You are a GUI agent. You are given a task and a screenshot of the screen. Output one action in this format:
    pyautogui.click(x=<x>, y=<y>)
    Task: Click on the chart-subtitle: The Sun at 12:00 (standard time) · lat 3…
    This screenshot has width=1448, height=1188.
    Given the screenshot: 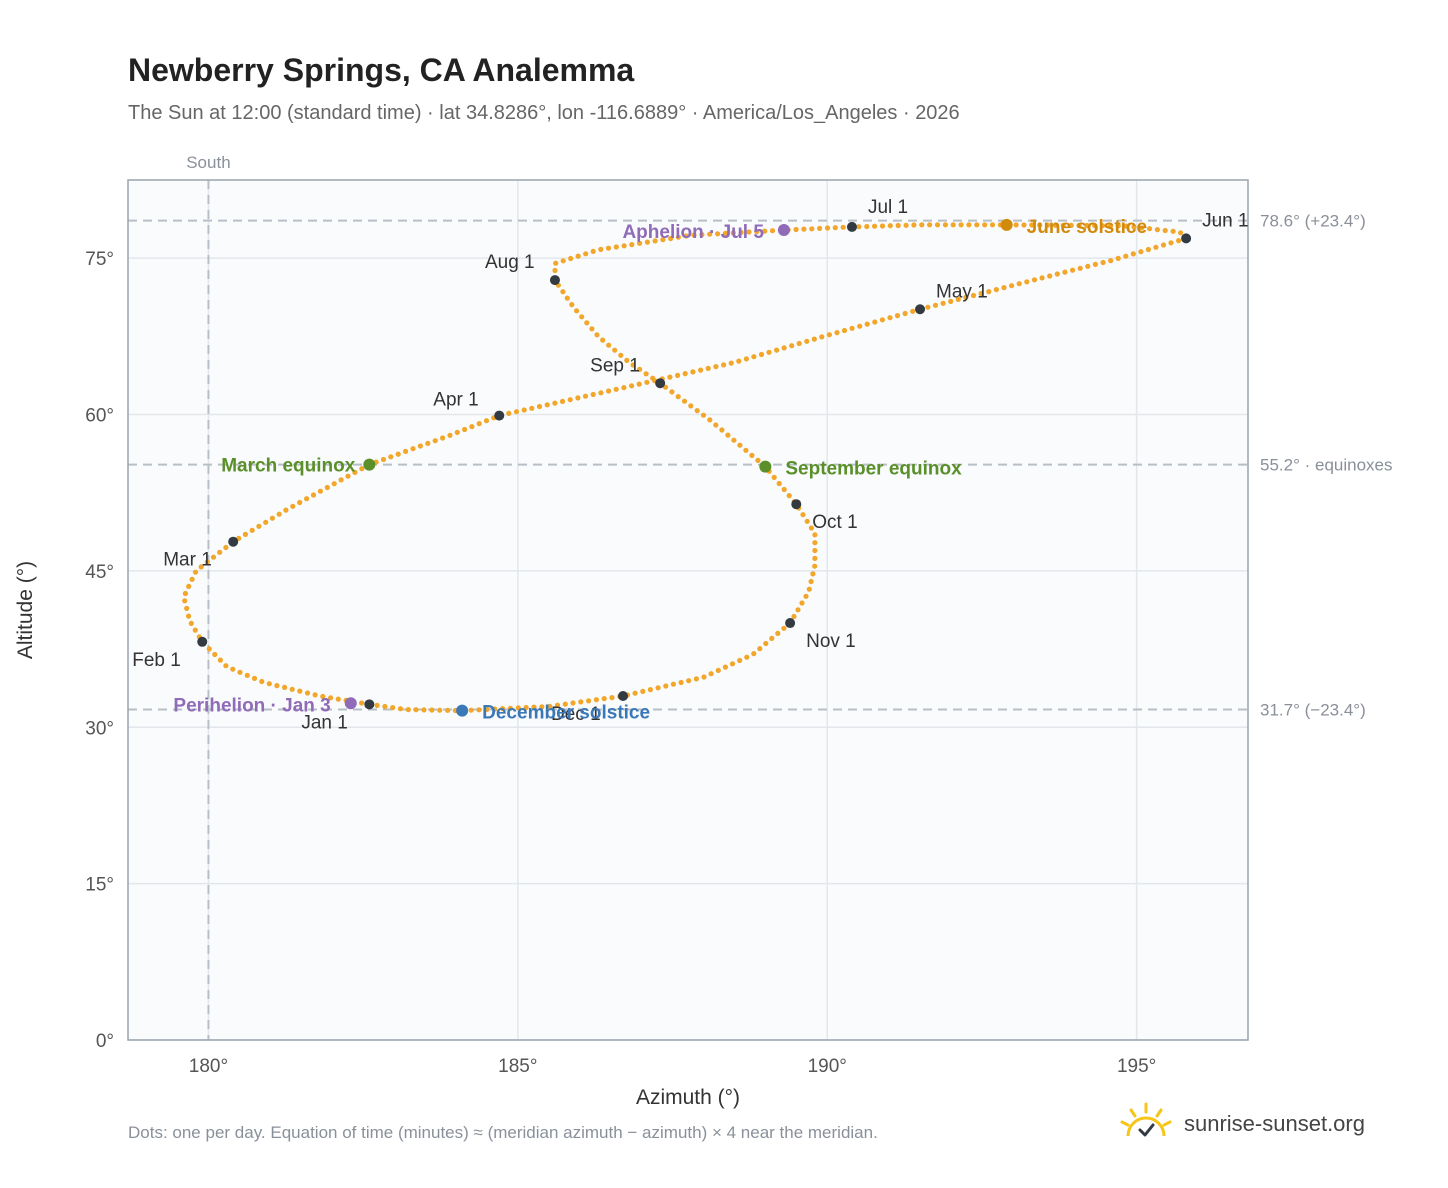 What is the action you would take?
    pyautogui.click(x=544, y=113)
    